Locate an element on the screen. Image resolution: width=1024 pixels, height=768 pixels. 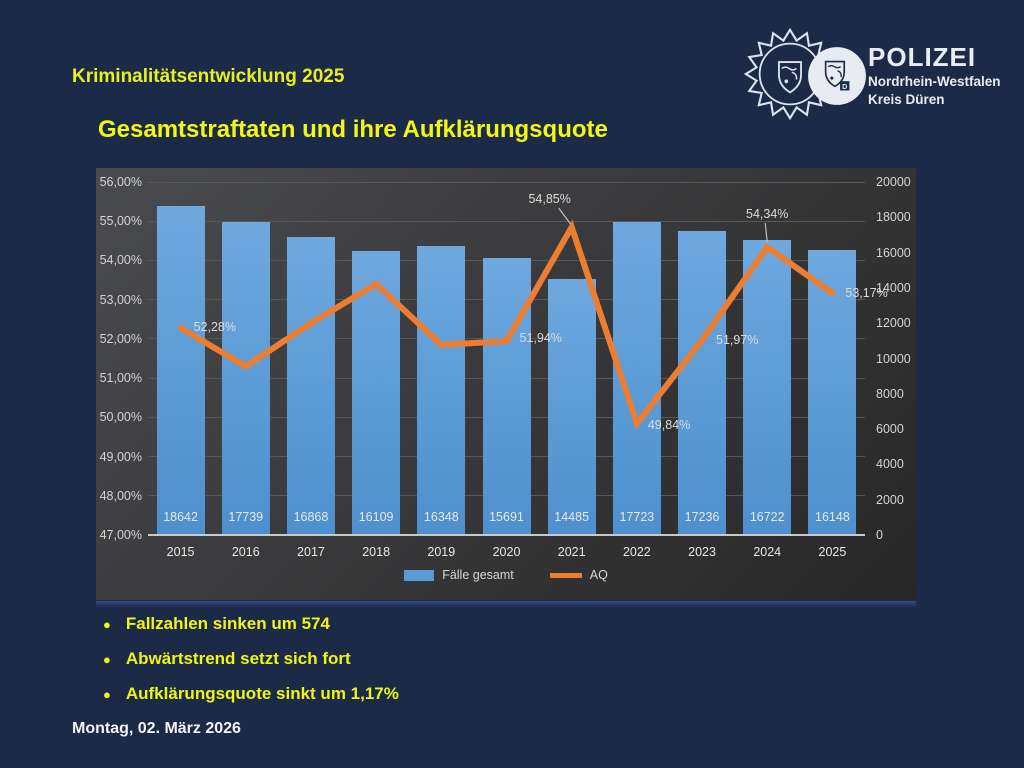
police-logo-text: POLIZEI Nordrhein-Westfalen Kreis Düren is located at coordinates (934, 75).